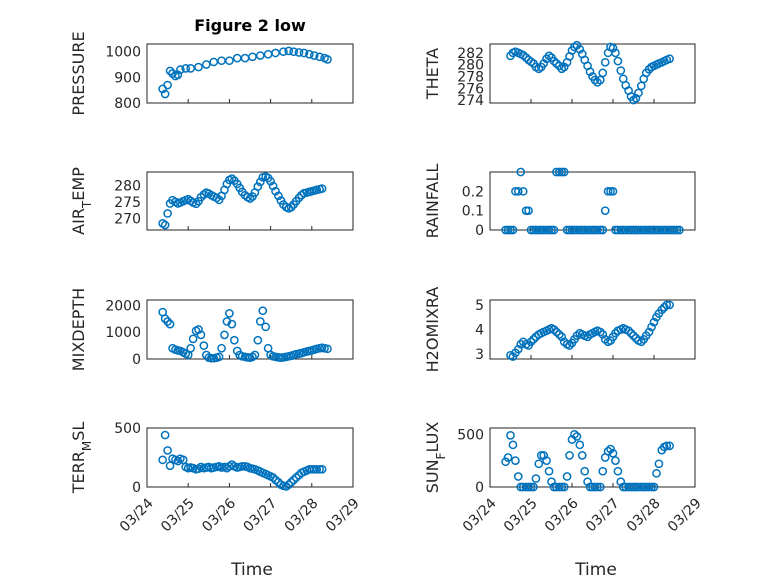 The height and width of the screenshot is (583, 778). What do you see at coordinates (603, 515) in the screenshot?
I see `x-tick-label: 03/27` at bounding box center [603, 515].